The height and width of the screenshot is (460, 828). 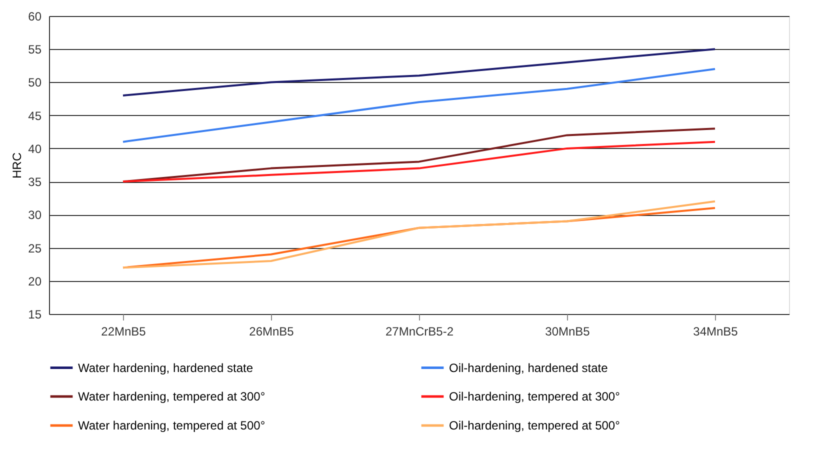 What do you see at coordinates (35, 215) in the screenshot?
I see `y-tick-label: 30` at bounding box center [35, 215].